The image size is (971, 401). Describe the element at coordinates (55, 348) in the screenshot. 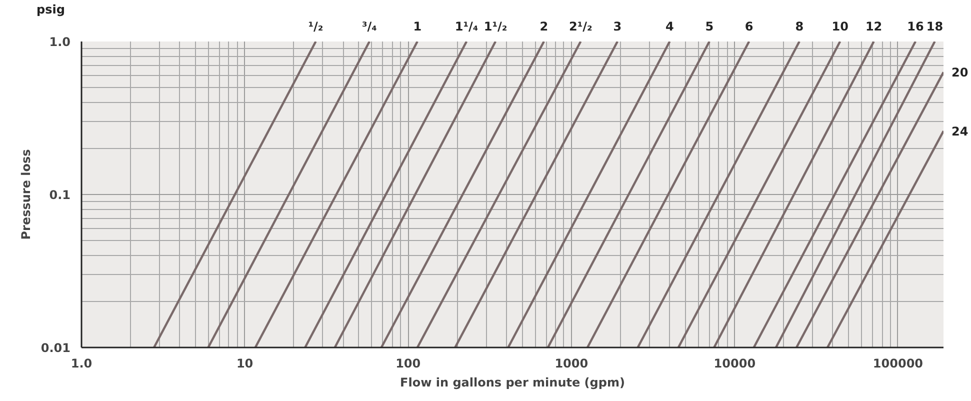

I see `y-tick-label: 0.01` at that location.